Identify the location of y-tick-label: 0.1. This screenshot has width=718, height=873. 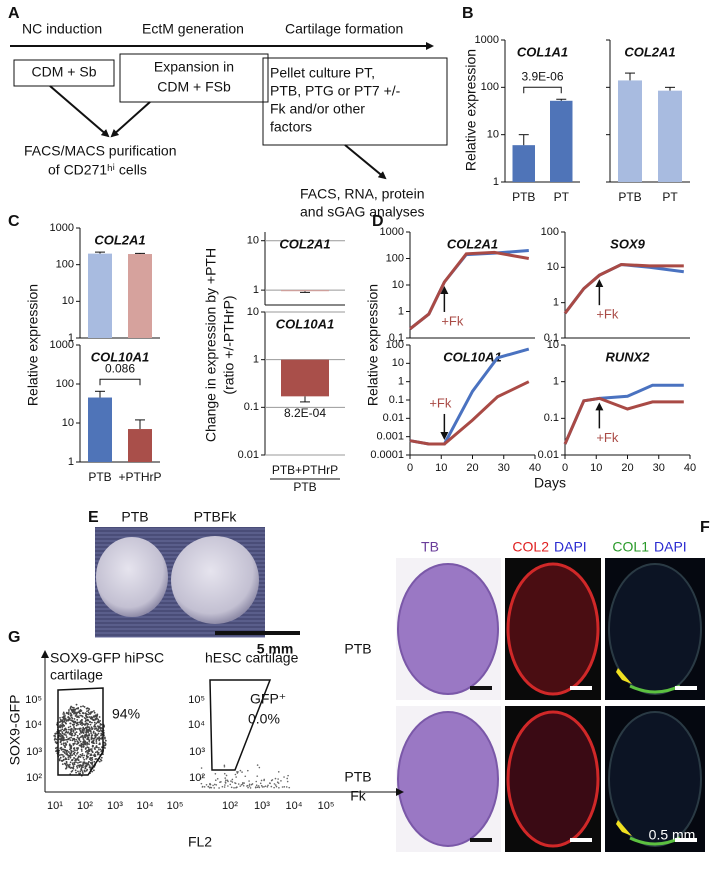
(251, 407).